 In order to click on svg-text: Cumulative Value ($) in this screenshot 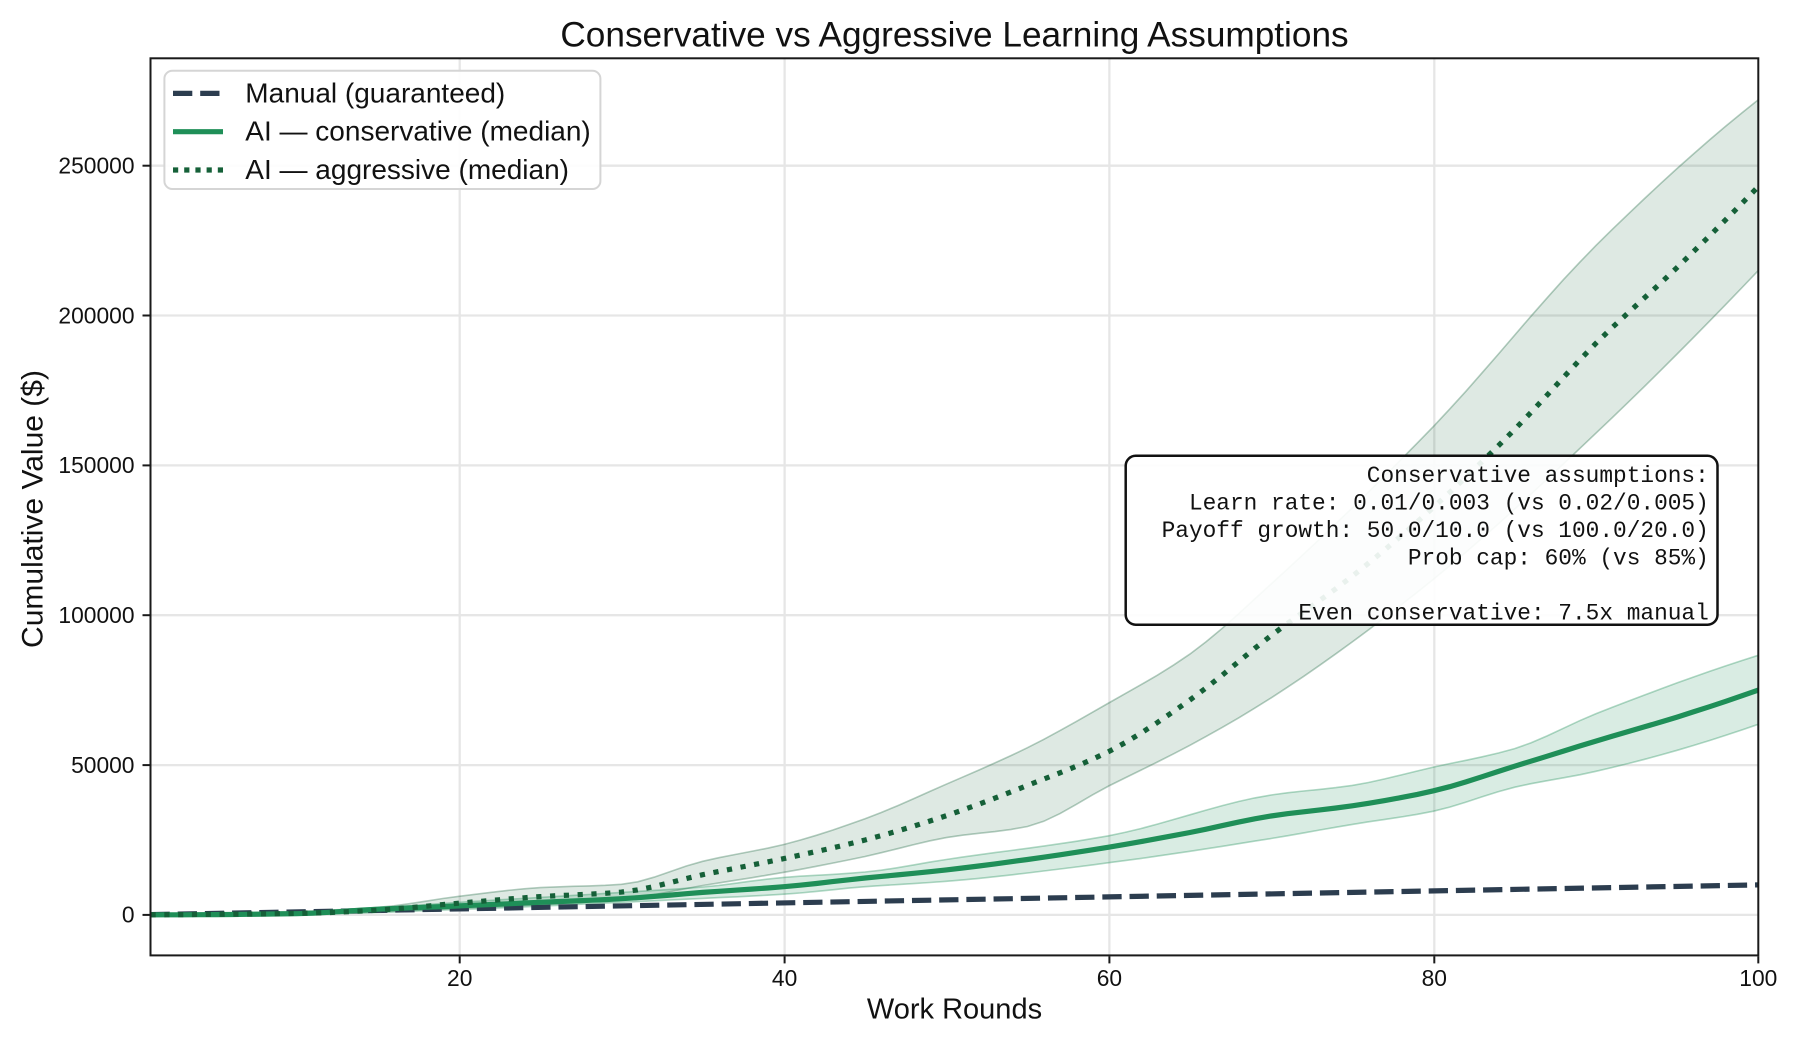, I will do `click(33, 509)`.